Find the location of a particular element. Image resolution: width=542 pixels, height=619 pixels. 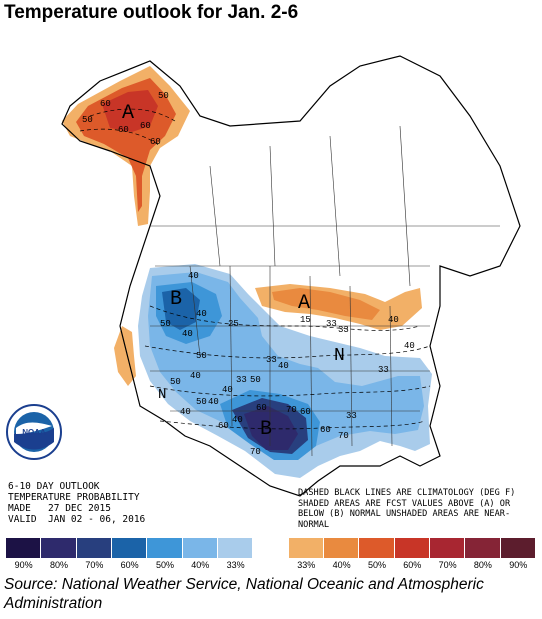

info-line: VALID JAN 02 - 06, 2016 is located at coordinates (77, 519).